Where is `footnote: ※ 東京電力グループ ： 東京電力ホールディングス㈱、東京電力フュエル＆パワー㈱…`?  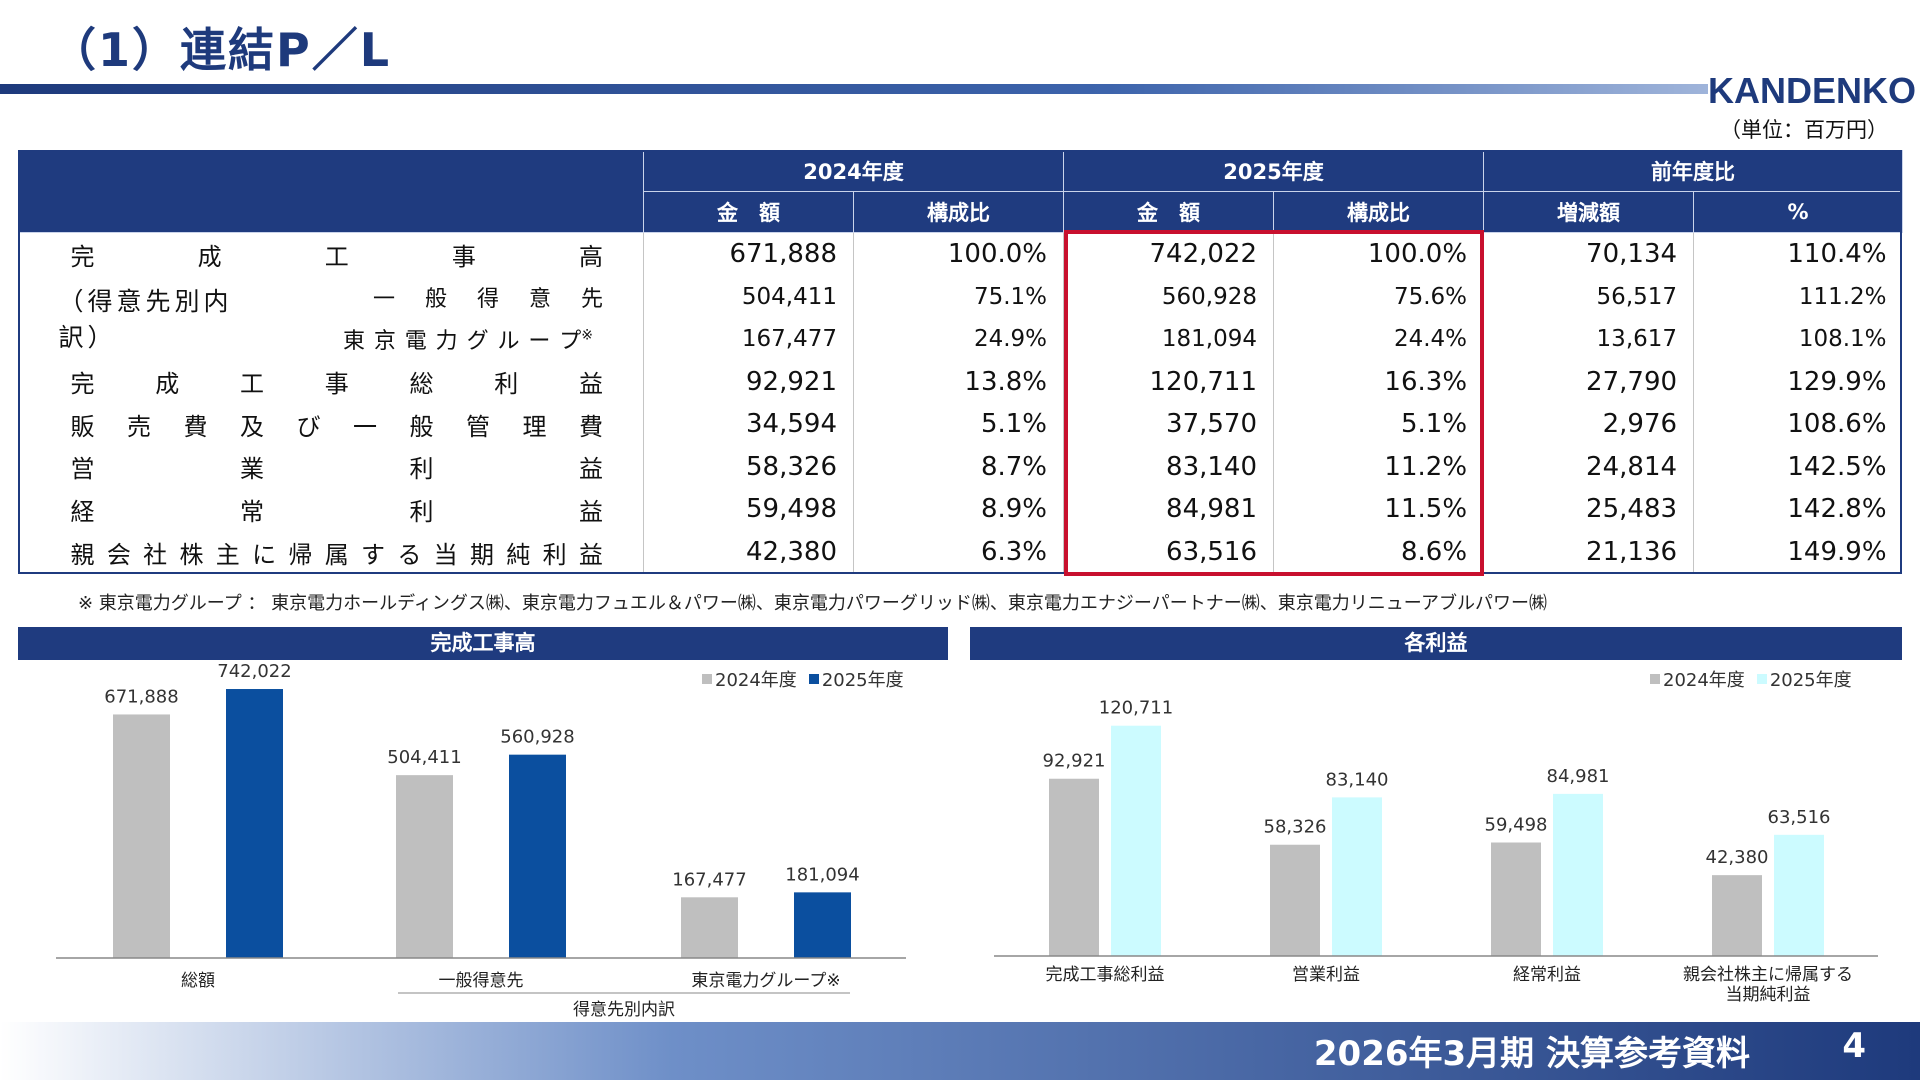
footnote: ※ 東京電力グループ ： 東京電力ホールディングス㈱、東京電力フュエル＆パワー㈱… is located at coordinates (812, 603).